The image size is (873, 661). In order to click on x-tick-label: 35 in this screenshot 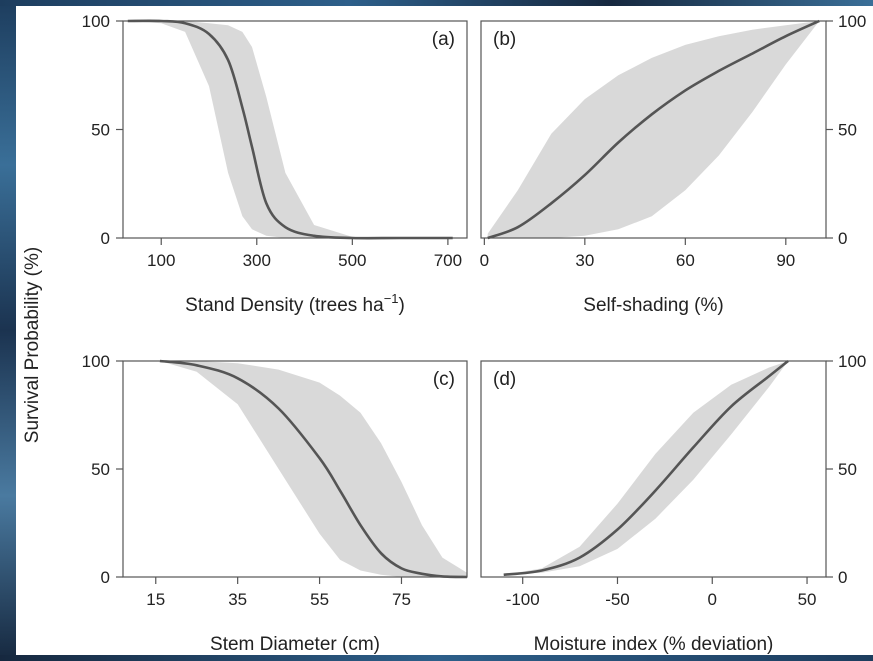, I will do `click(237, 599)`.